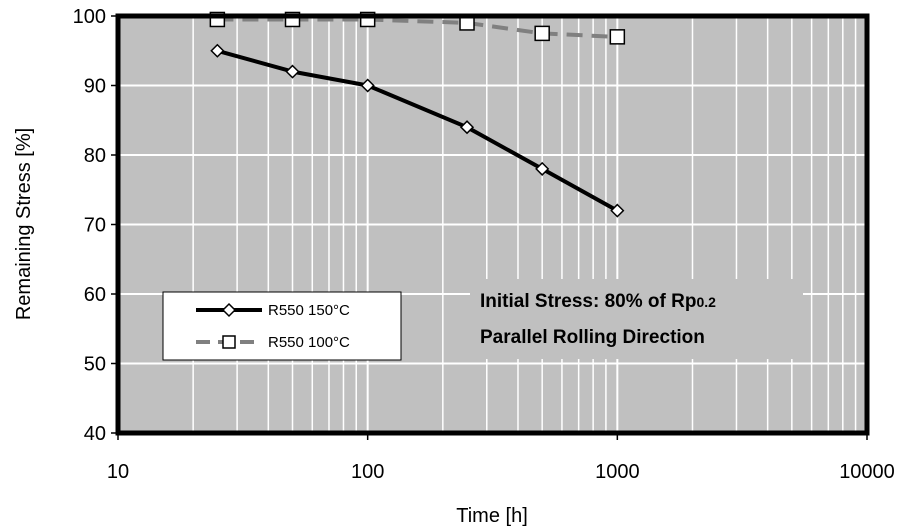 The image size is (907, 531). I want to click on y-tick-label: 40, so click(95, 434).